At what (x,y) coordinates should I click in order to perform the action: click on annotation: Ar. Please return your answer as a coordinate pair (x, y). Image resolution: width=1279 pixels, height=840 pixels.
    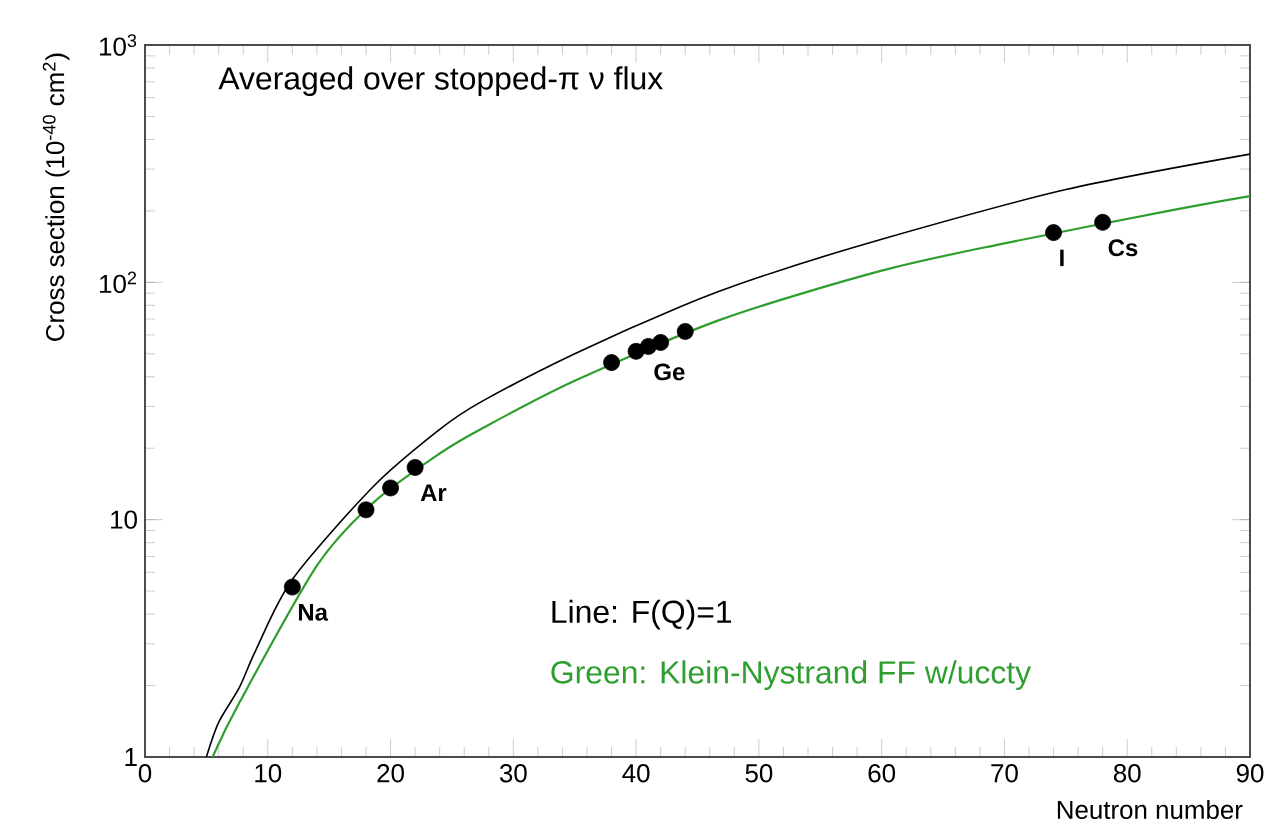
    Looking at the image, I should click on (433, 492).